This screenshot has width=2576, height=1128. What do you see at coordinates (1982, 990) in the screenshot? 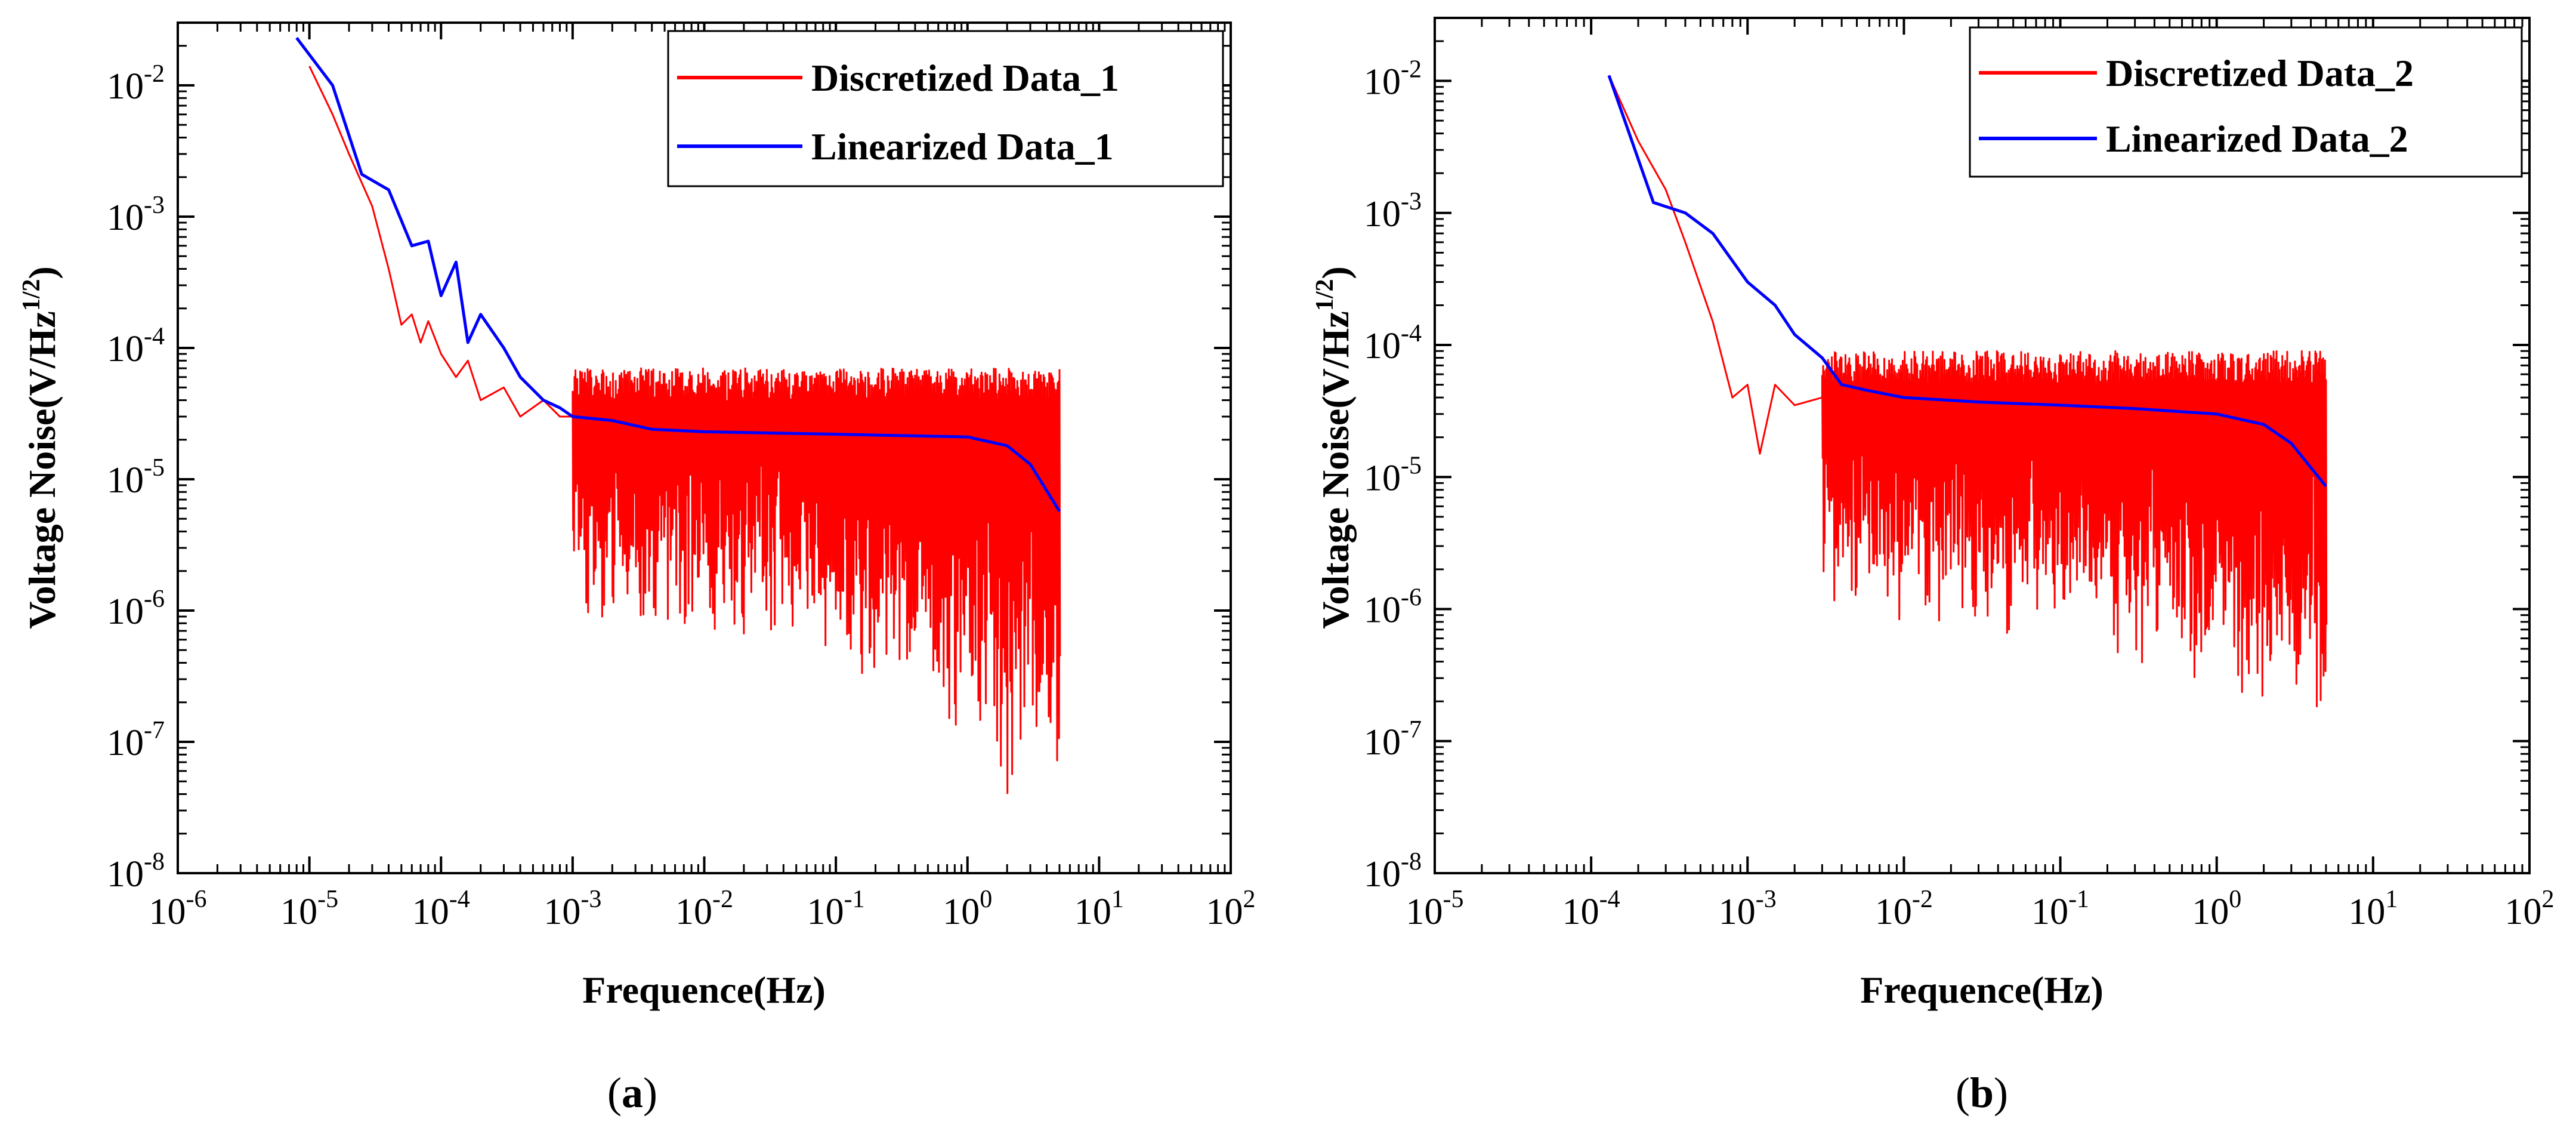
I see `x-axis-title-b: Frequence(Hz)` at bounding box center [1982, 990].